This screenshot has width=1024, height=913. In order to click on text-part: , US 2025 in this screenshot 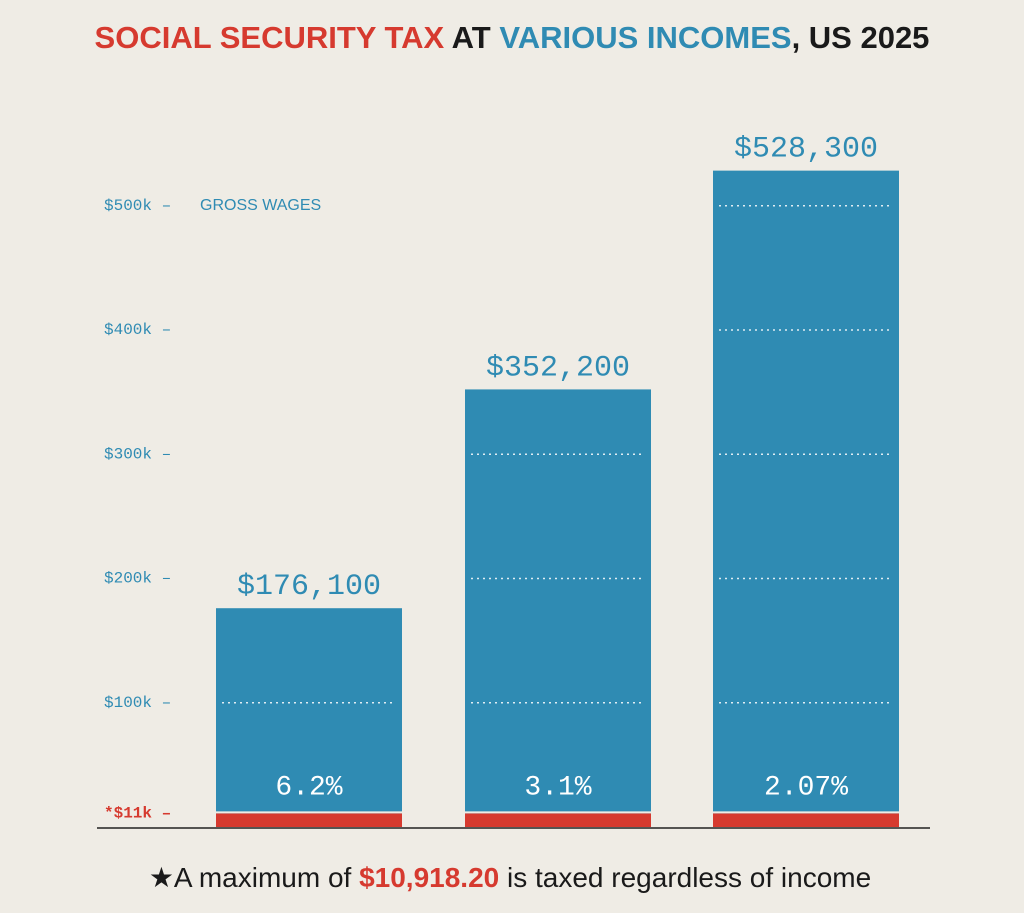, I will do `click(861, 37)`.